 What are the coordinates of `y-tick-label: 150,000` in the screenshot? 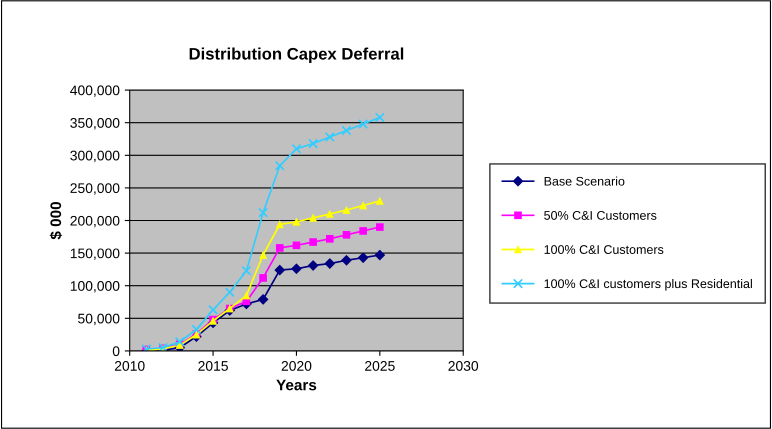 It's located at (95, 254).